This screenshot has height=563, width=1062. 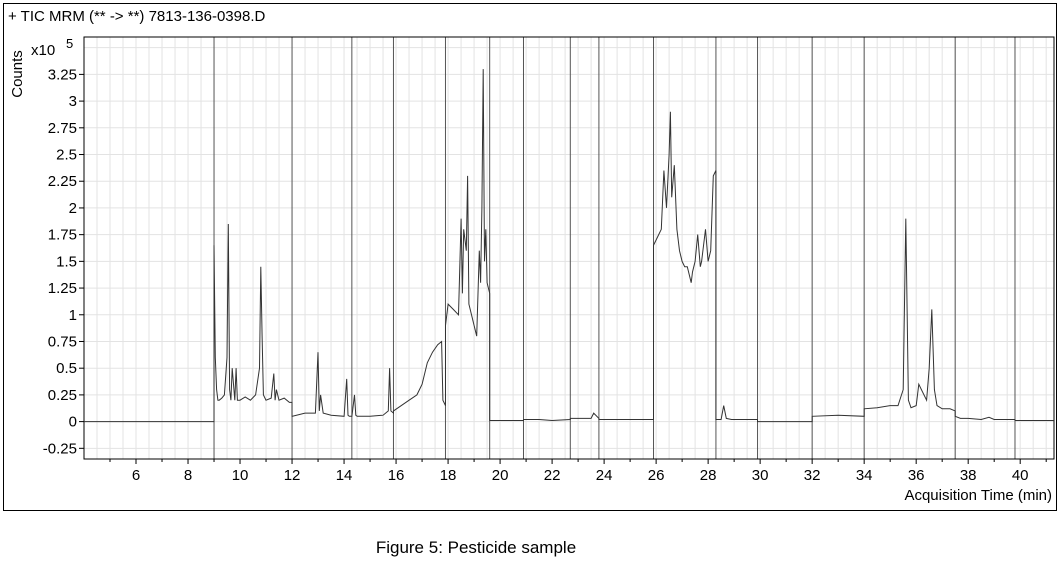 I want to click on y-tick-label: 0.75, so click(x=62, y=341).